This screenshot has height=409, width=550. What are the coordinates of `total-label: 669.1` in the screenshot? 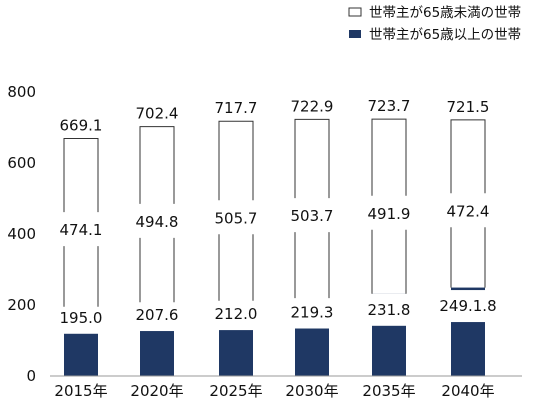 It's located at (81, 125).